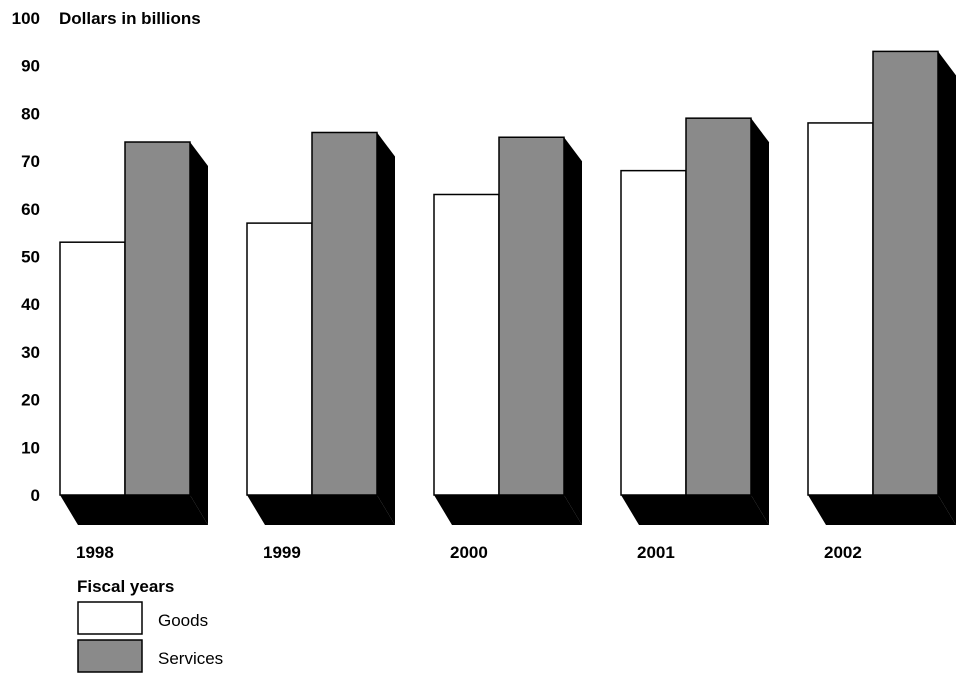 The image size is (962, 673). What do you see at coordinates (30, 257) in the screenshot?
I see `y-tick-label: 50` at bounding box center [30, 257].